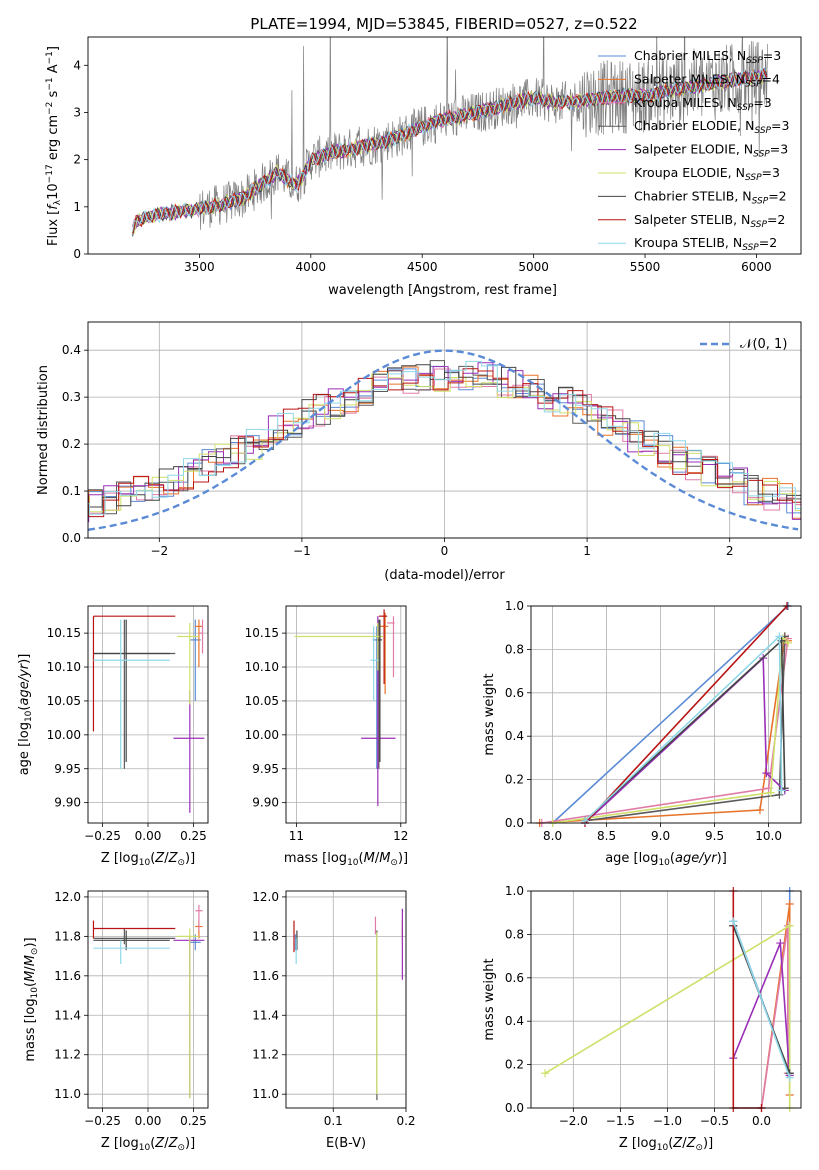 Image resolution: width=819 pixels, height=1170 pixels. I want to click on model-fit-line, so click(450, 150).